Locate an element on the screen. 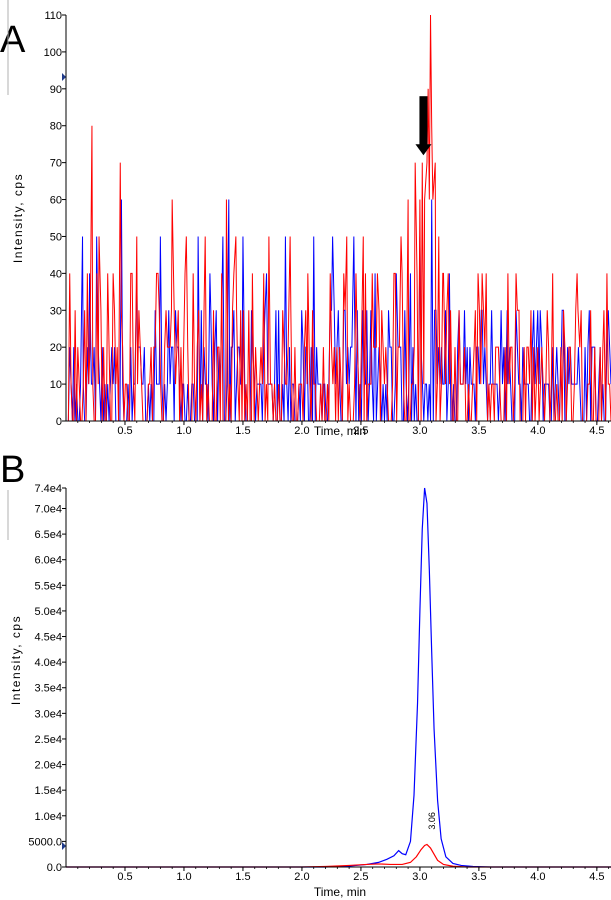 This screenshot has width=611, height=900. y-tick-label: 7.0e4 is located at coordinates (48, 509).